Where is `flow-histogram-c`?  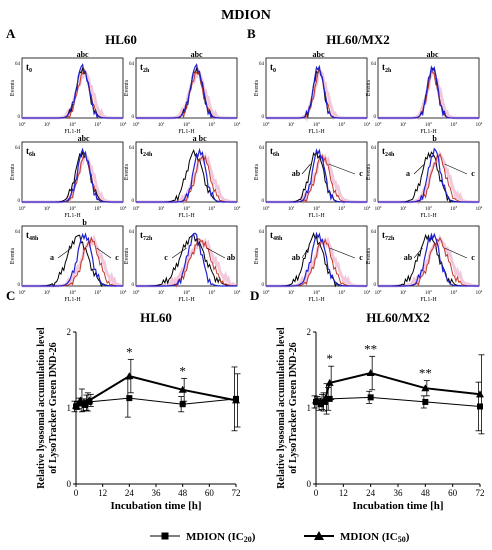 flow-histogram-c is located at coordinates (428, 261).